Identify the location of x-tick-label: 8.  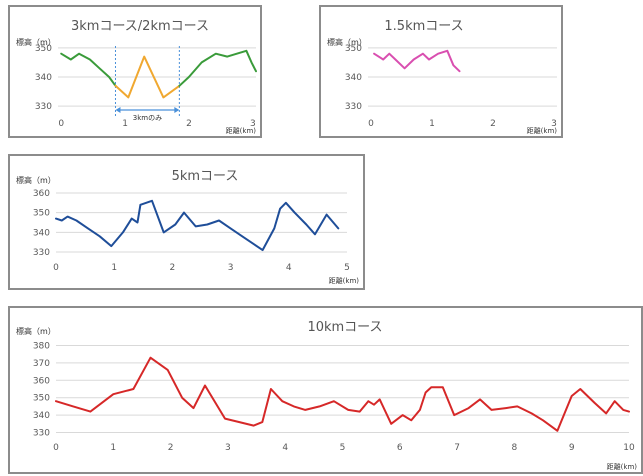
(515, 448).